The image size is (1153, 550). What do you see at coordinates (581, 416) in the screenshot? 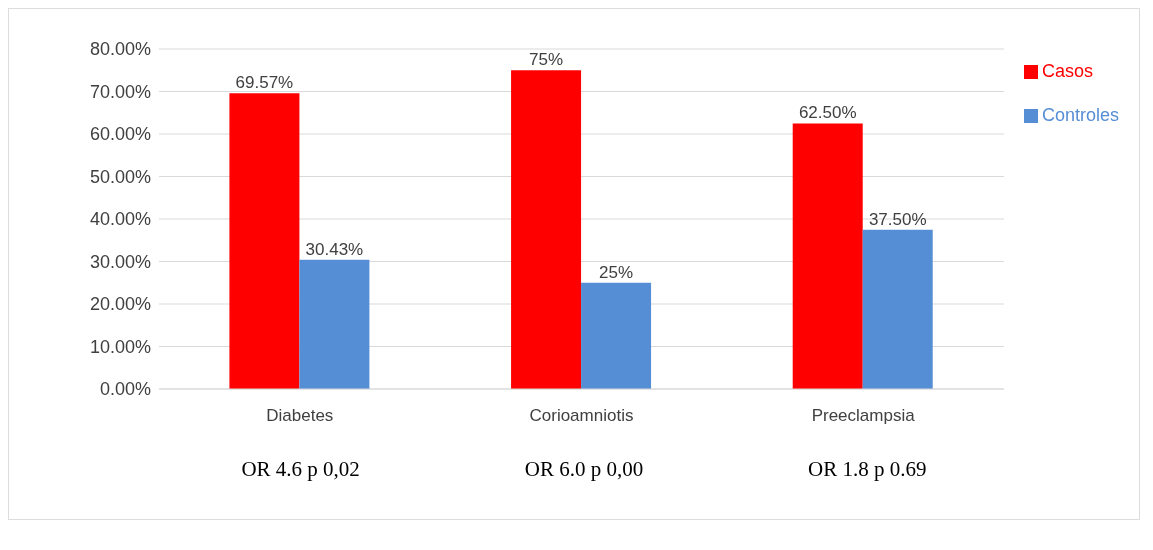
I see `x-tick-label: Corioamniotis` at bounding box center [581, 416].